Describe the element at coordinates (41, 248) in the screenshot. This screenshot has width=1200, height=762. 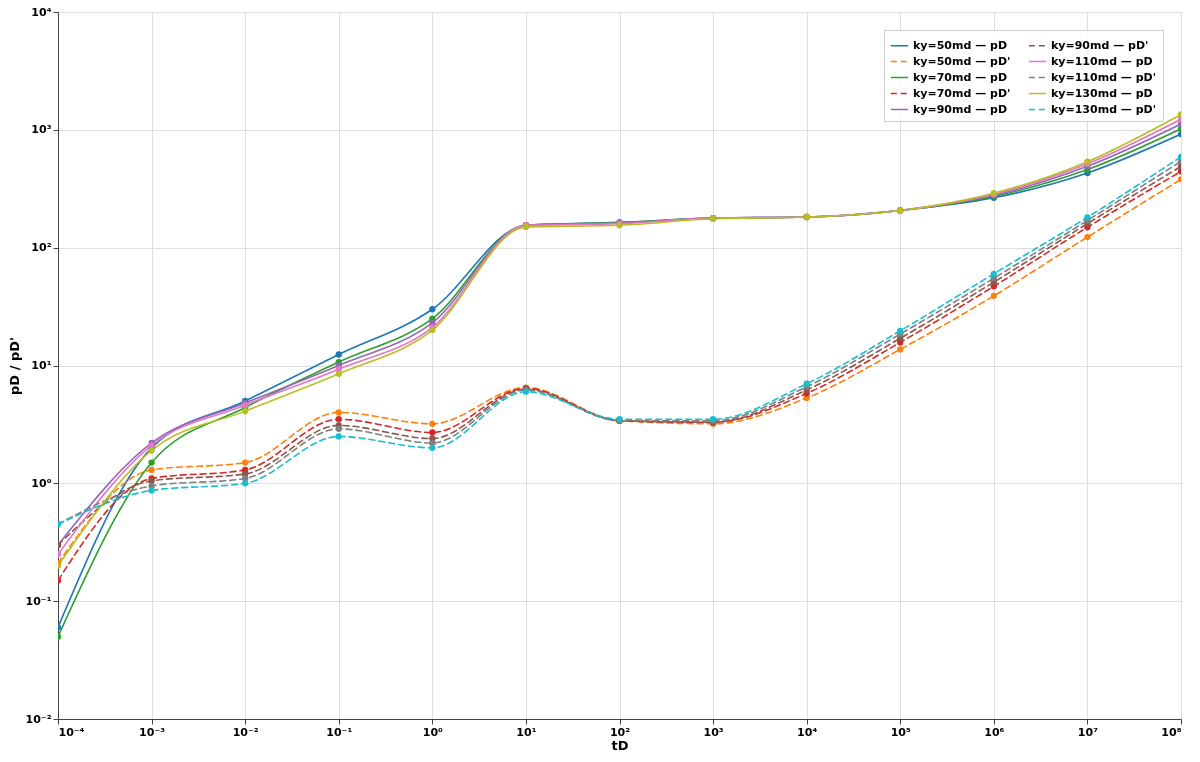
I see `y-tick-label: 10²` at that location.